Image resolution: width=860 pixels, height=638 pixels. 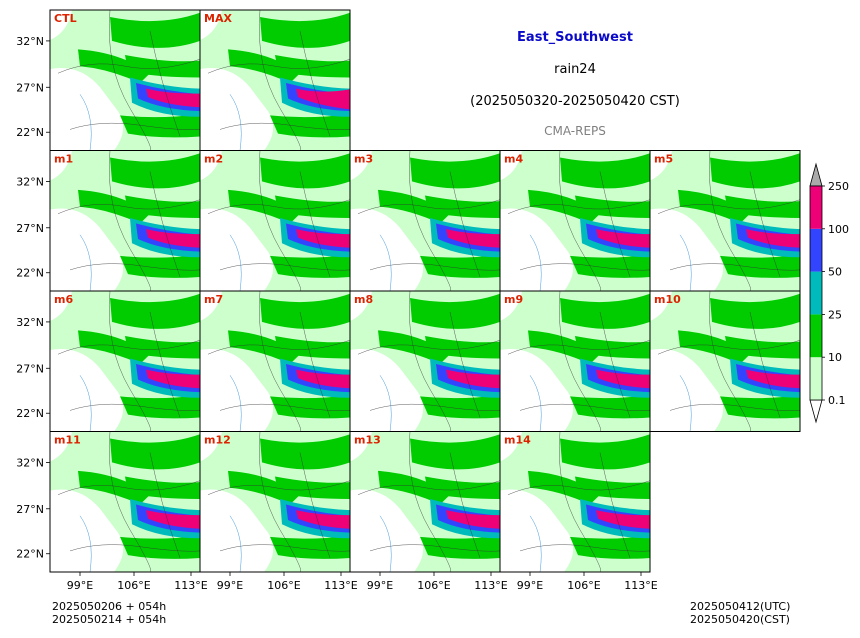 What do you see at coordinates (517, 440) in the screenshot?
I see `panel-label: m14` at bounding box center [517, 440].